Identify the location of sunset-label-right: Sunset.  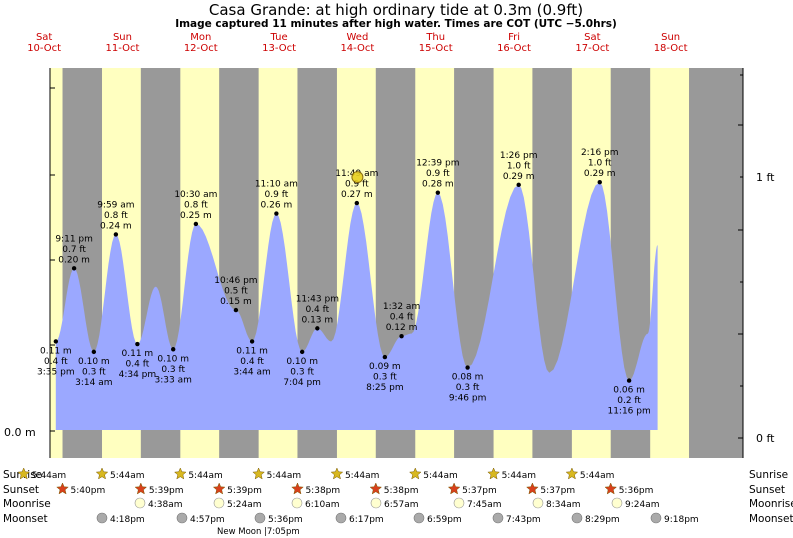
(767, 490).